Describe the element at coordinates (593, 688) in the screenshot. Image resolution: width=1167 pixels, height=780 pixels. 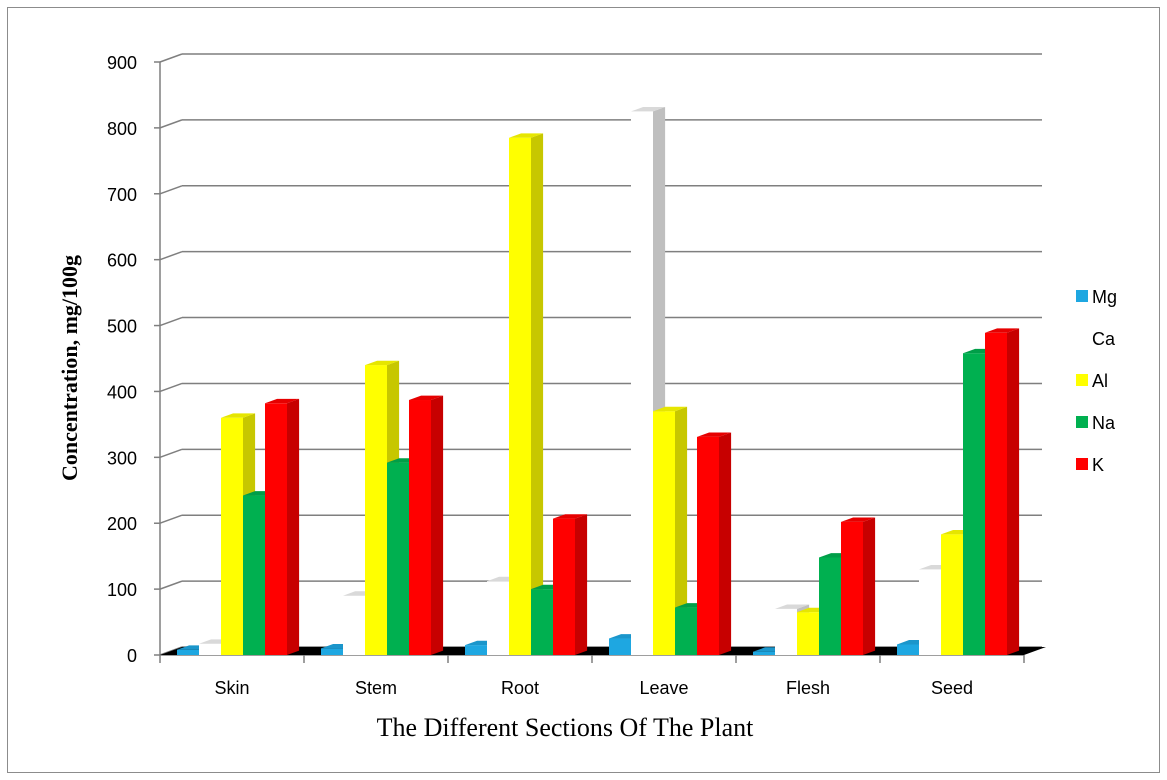
I see `x-tick-labels: Skin Stem Root Leave Flesh Seed` at that location.